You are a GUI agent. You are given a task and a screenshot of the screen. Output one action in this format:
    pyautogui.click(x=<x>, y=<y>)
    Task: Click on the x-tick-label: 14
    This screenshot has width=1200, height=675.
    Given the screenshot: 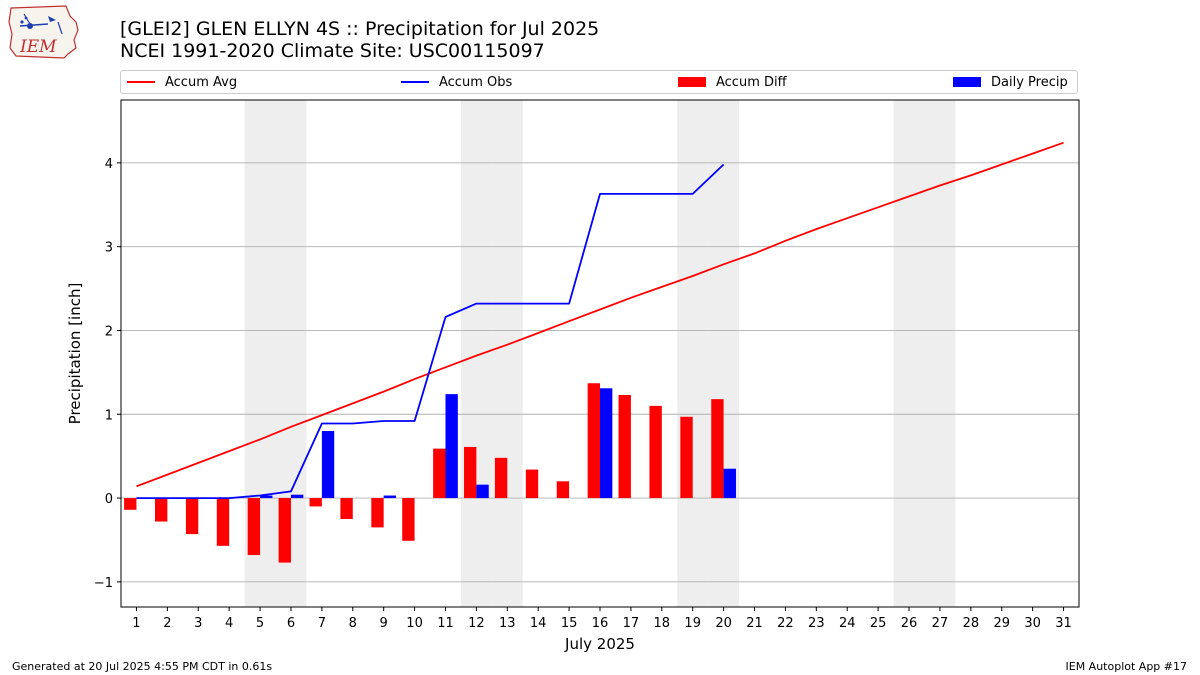 What is the action you would take?
    pyautogui.click(x=538, y=623)
    